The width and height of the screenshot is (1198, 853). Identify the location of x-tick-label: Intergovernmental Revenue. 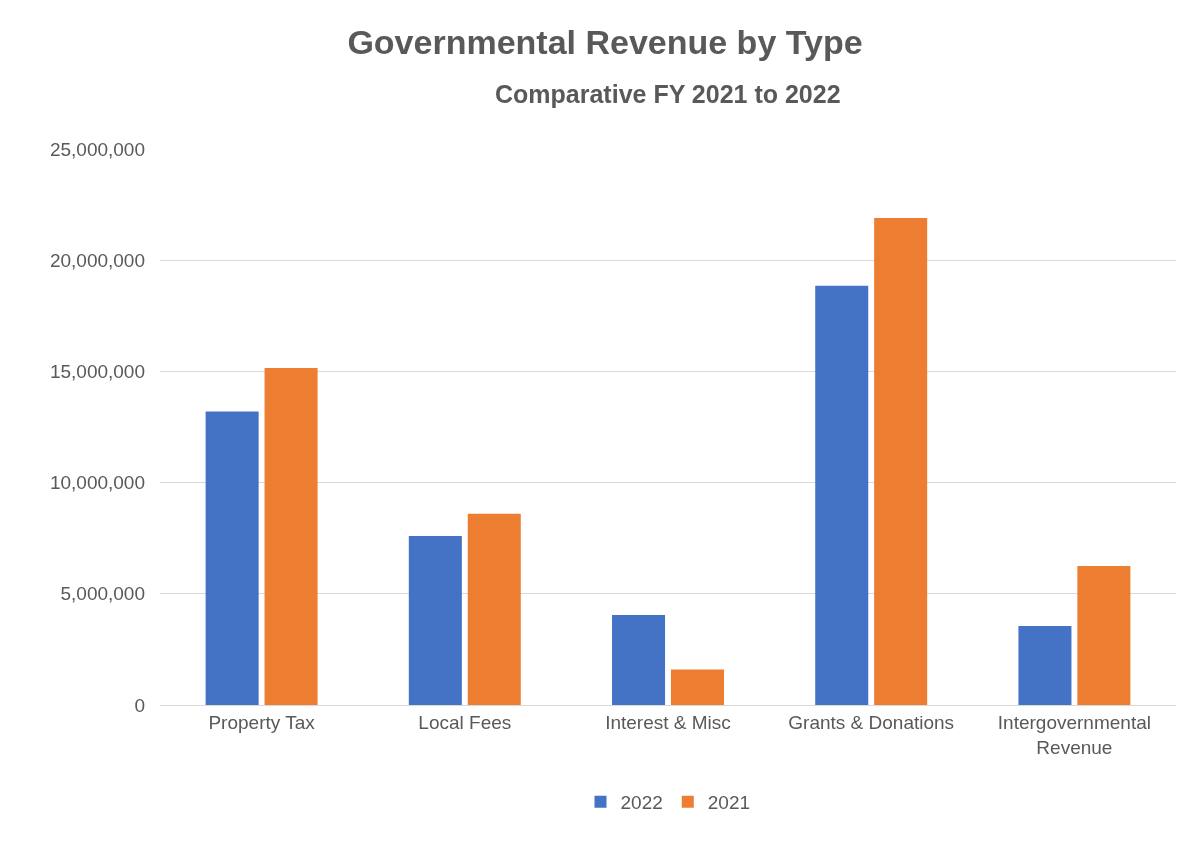
(1074, 734).